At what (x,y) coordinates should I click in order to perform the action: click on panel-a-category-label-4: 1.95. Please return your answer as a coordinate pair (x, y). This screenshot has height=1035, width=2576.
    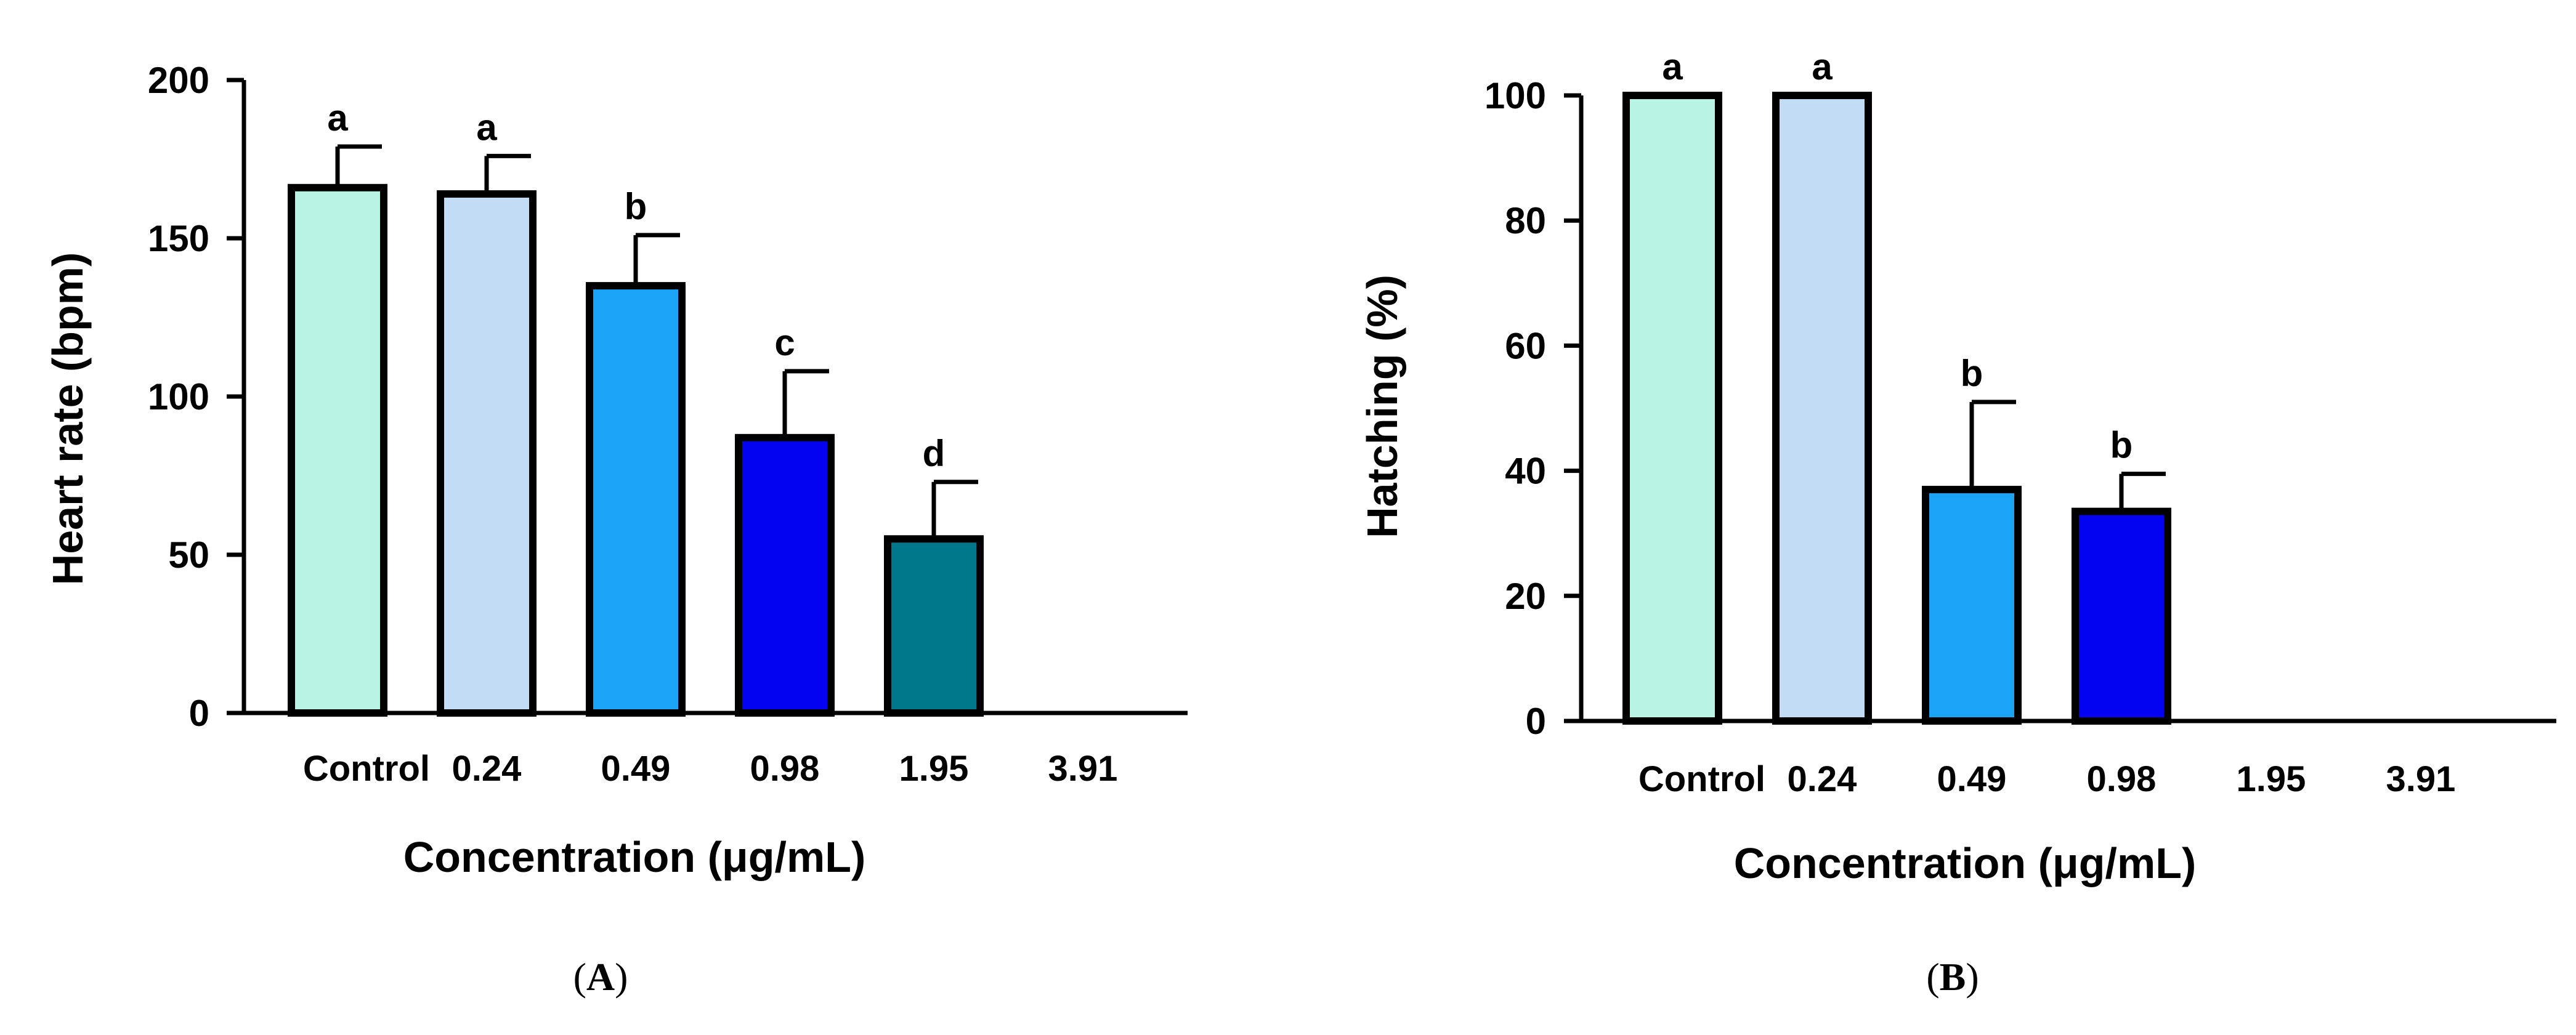
    Looking at the image, I should click on (934, 769).